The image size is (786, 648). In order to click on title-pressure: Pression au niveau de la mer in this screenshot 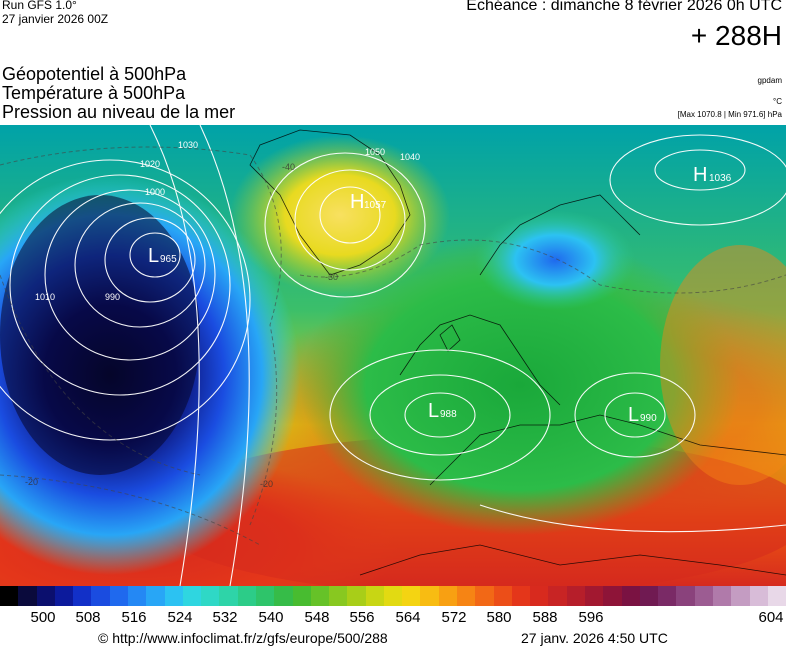, I will do `click(119, 112)`.